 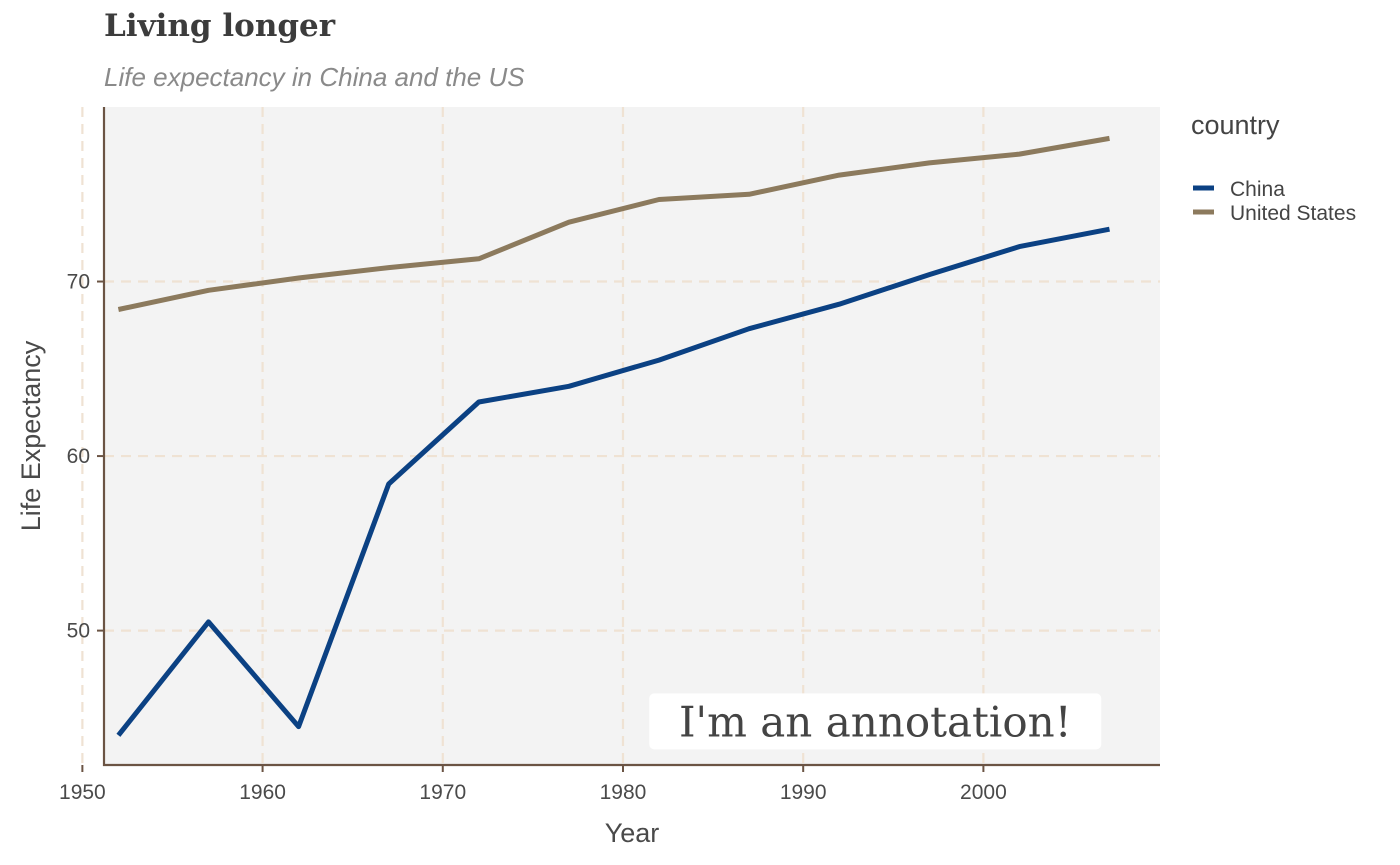 What do you see at coordinates (983, 792) in the screenshot?
I see `x-tick-label: 2000` at bounding box center [983, 792].